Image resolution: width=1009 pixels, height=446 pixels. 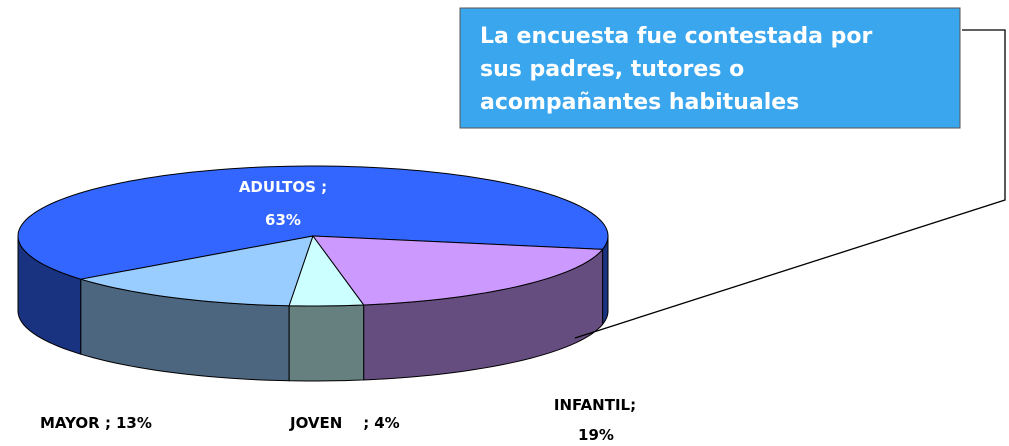 What do you see at coordinates (595, 405) in the screenshot?
I see `slice-label: INFANTIL;` at bounding box center [595, 405].